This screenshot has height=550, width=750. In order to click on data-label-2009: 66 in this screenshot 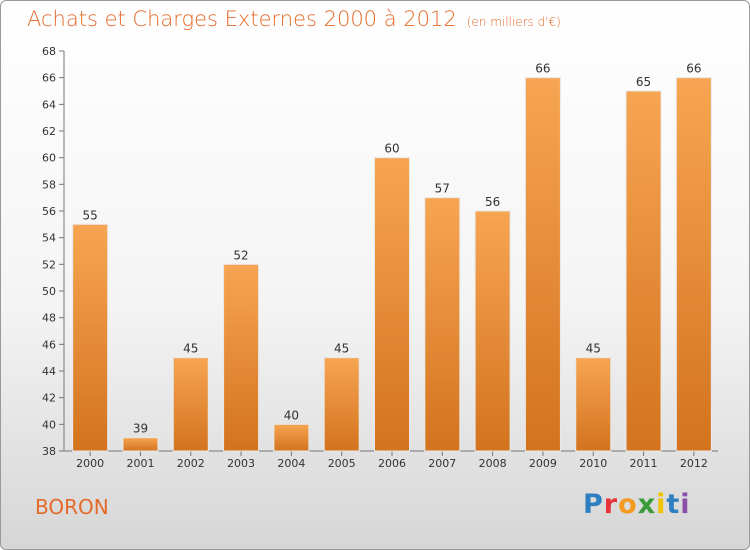, I will do `click(542, 69)`.